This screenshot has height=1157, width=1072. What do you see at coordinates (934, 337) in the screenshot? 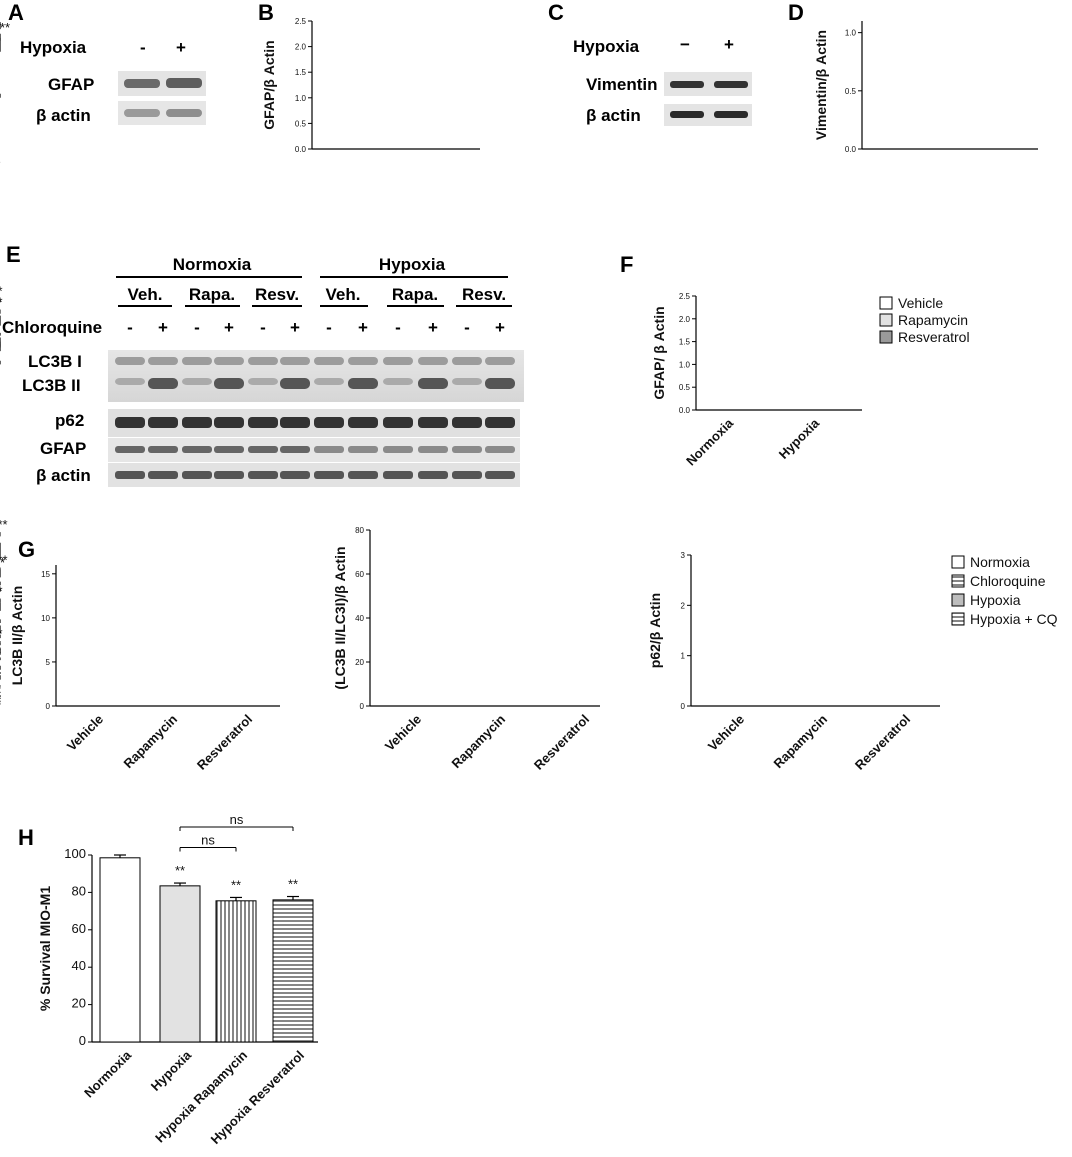
I see `legend-label: Resveratrol` at bounding box center [934, 337].